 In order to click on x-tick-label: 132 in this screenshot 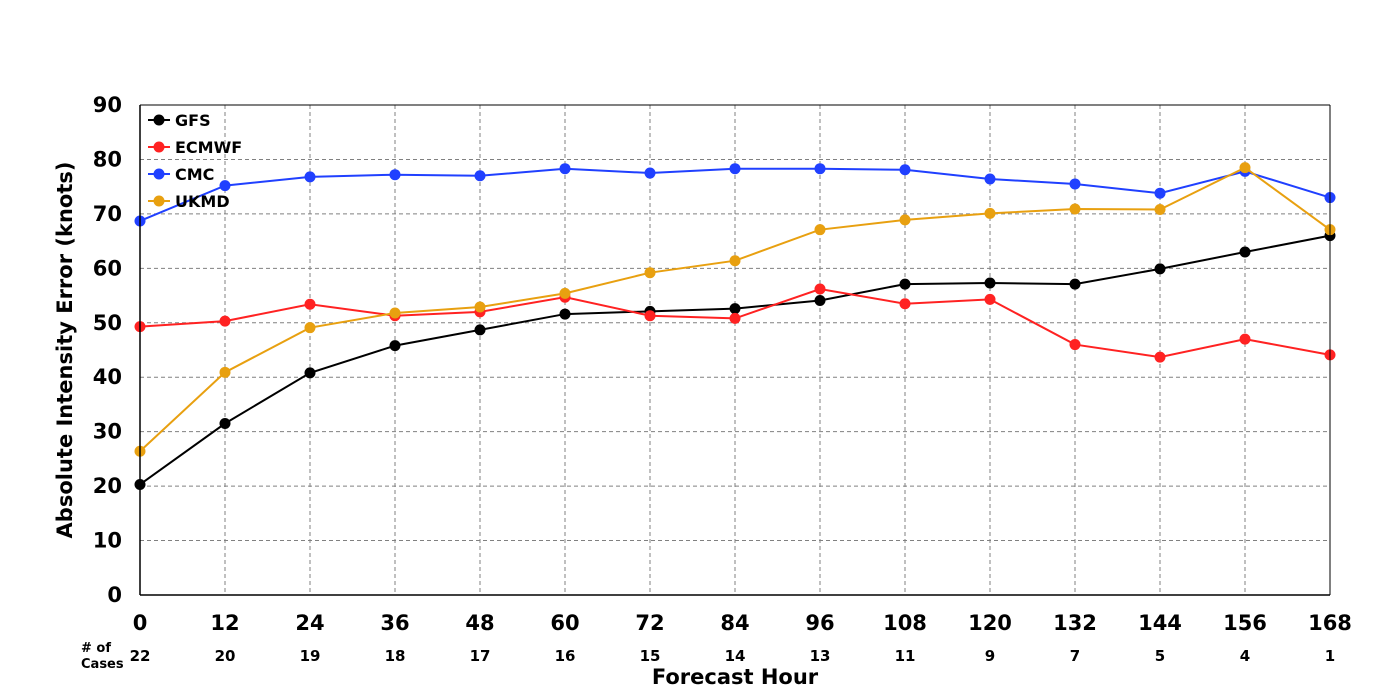, I will do `click(1075, 623)`.